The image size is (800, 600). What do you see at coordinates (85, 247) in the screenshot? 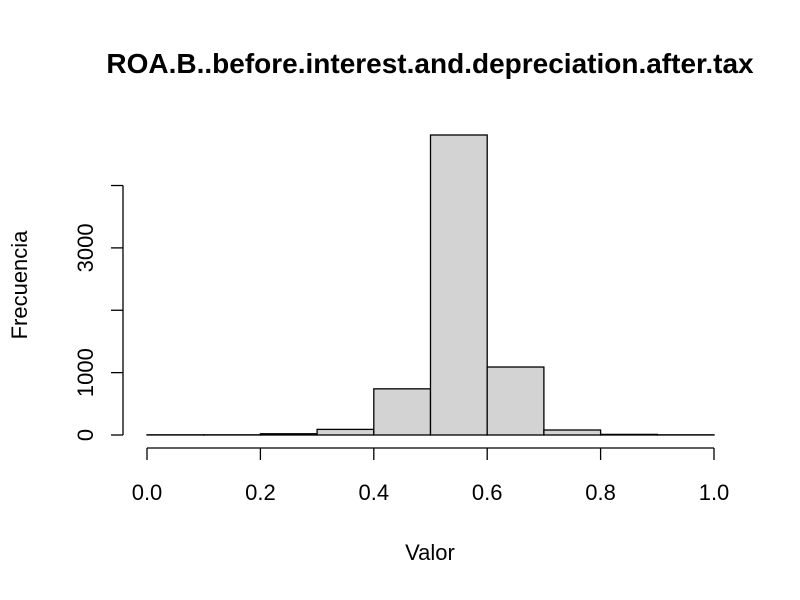
I see `y-tick-label: 3000` at bounding box center [85, 247].